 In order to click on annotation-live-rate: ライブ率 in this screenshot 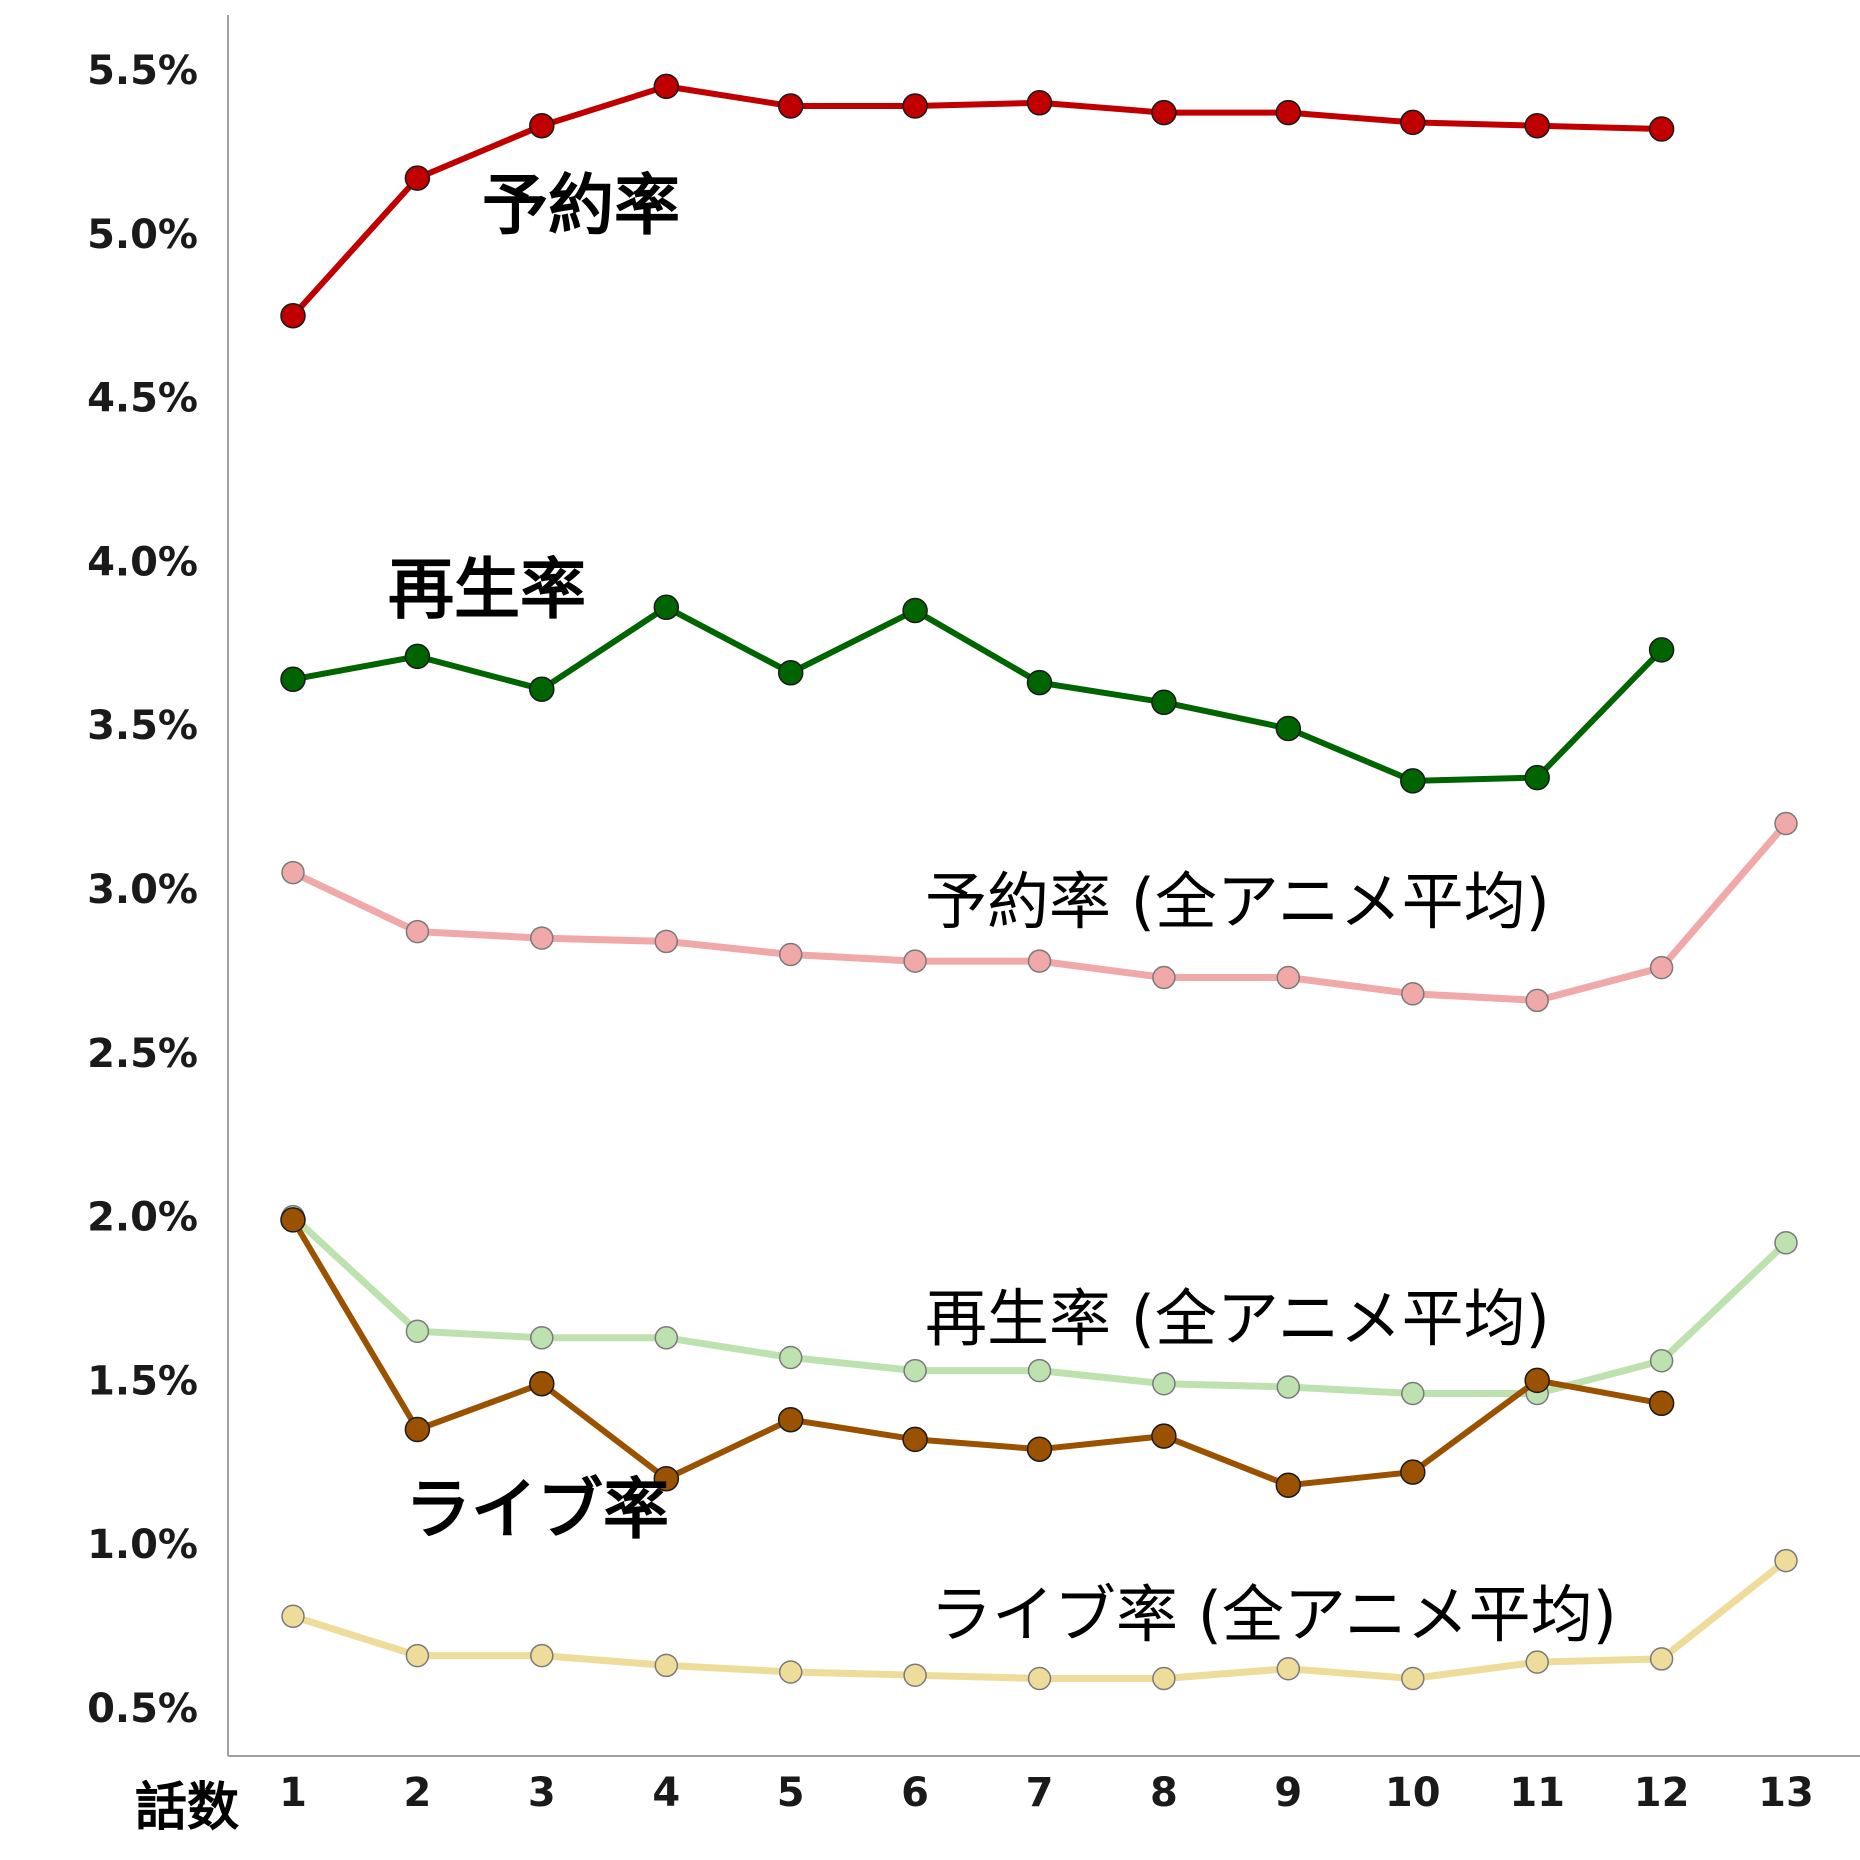, I will do `click(537, 1509)`.